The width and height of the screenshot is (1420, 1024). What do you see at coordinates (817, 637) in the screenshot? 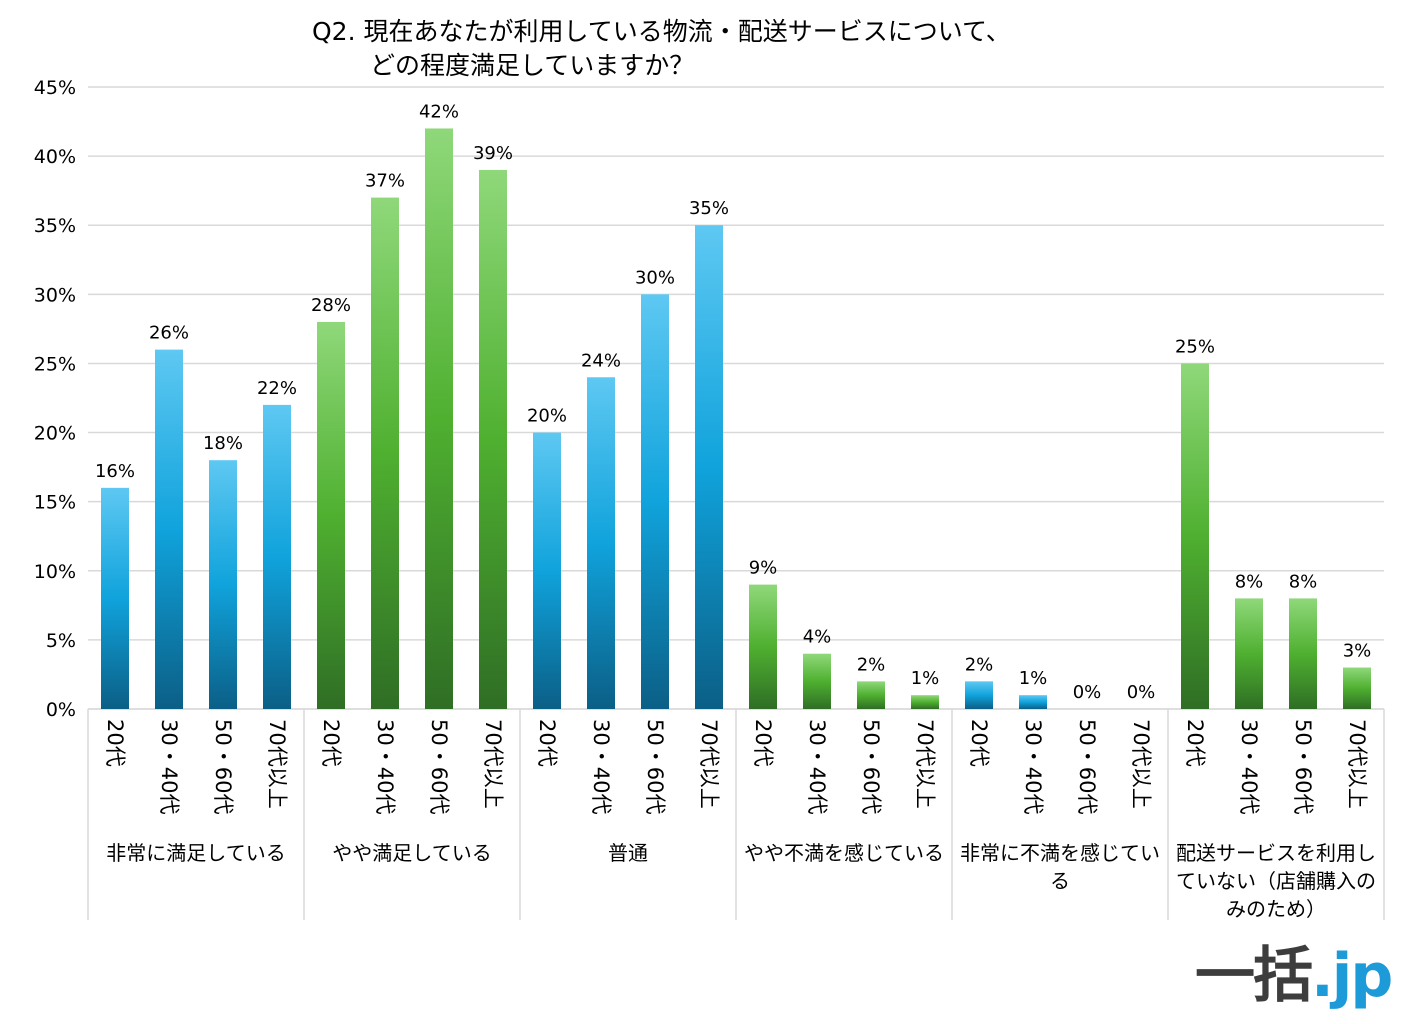
I see `data-label: 4%` at bounding box center [817, 637].